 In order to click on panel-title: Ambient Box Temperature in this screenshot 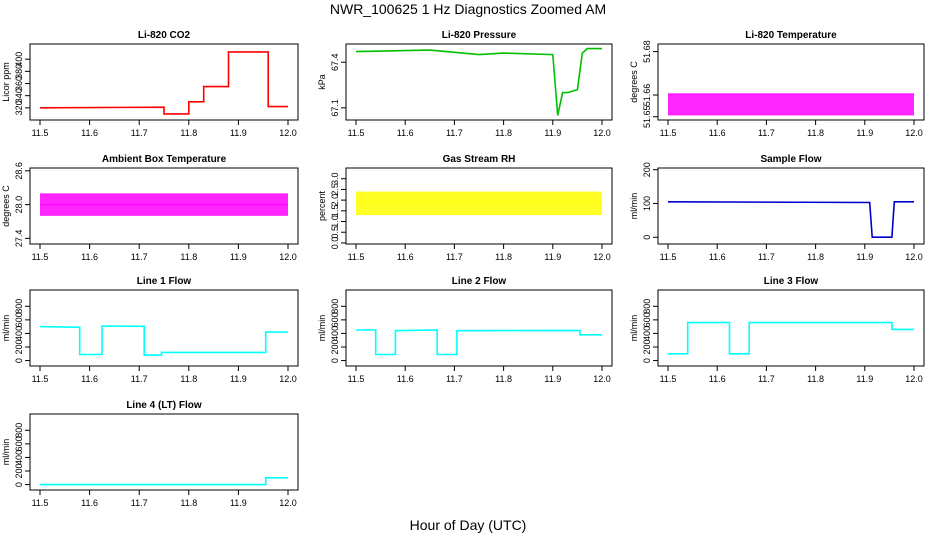, I will do `click(164, 159)`.